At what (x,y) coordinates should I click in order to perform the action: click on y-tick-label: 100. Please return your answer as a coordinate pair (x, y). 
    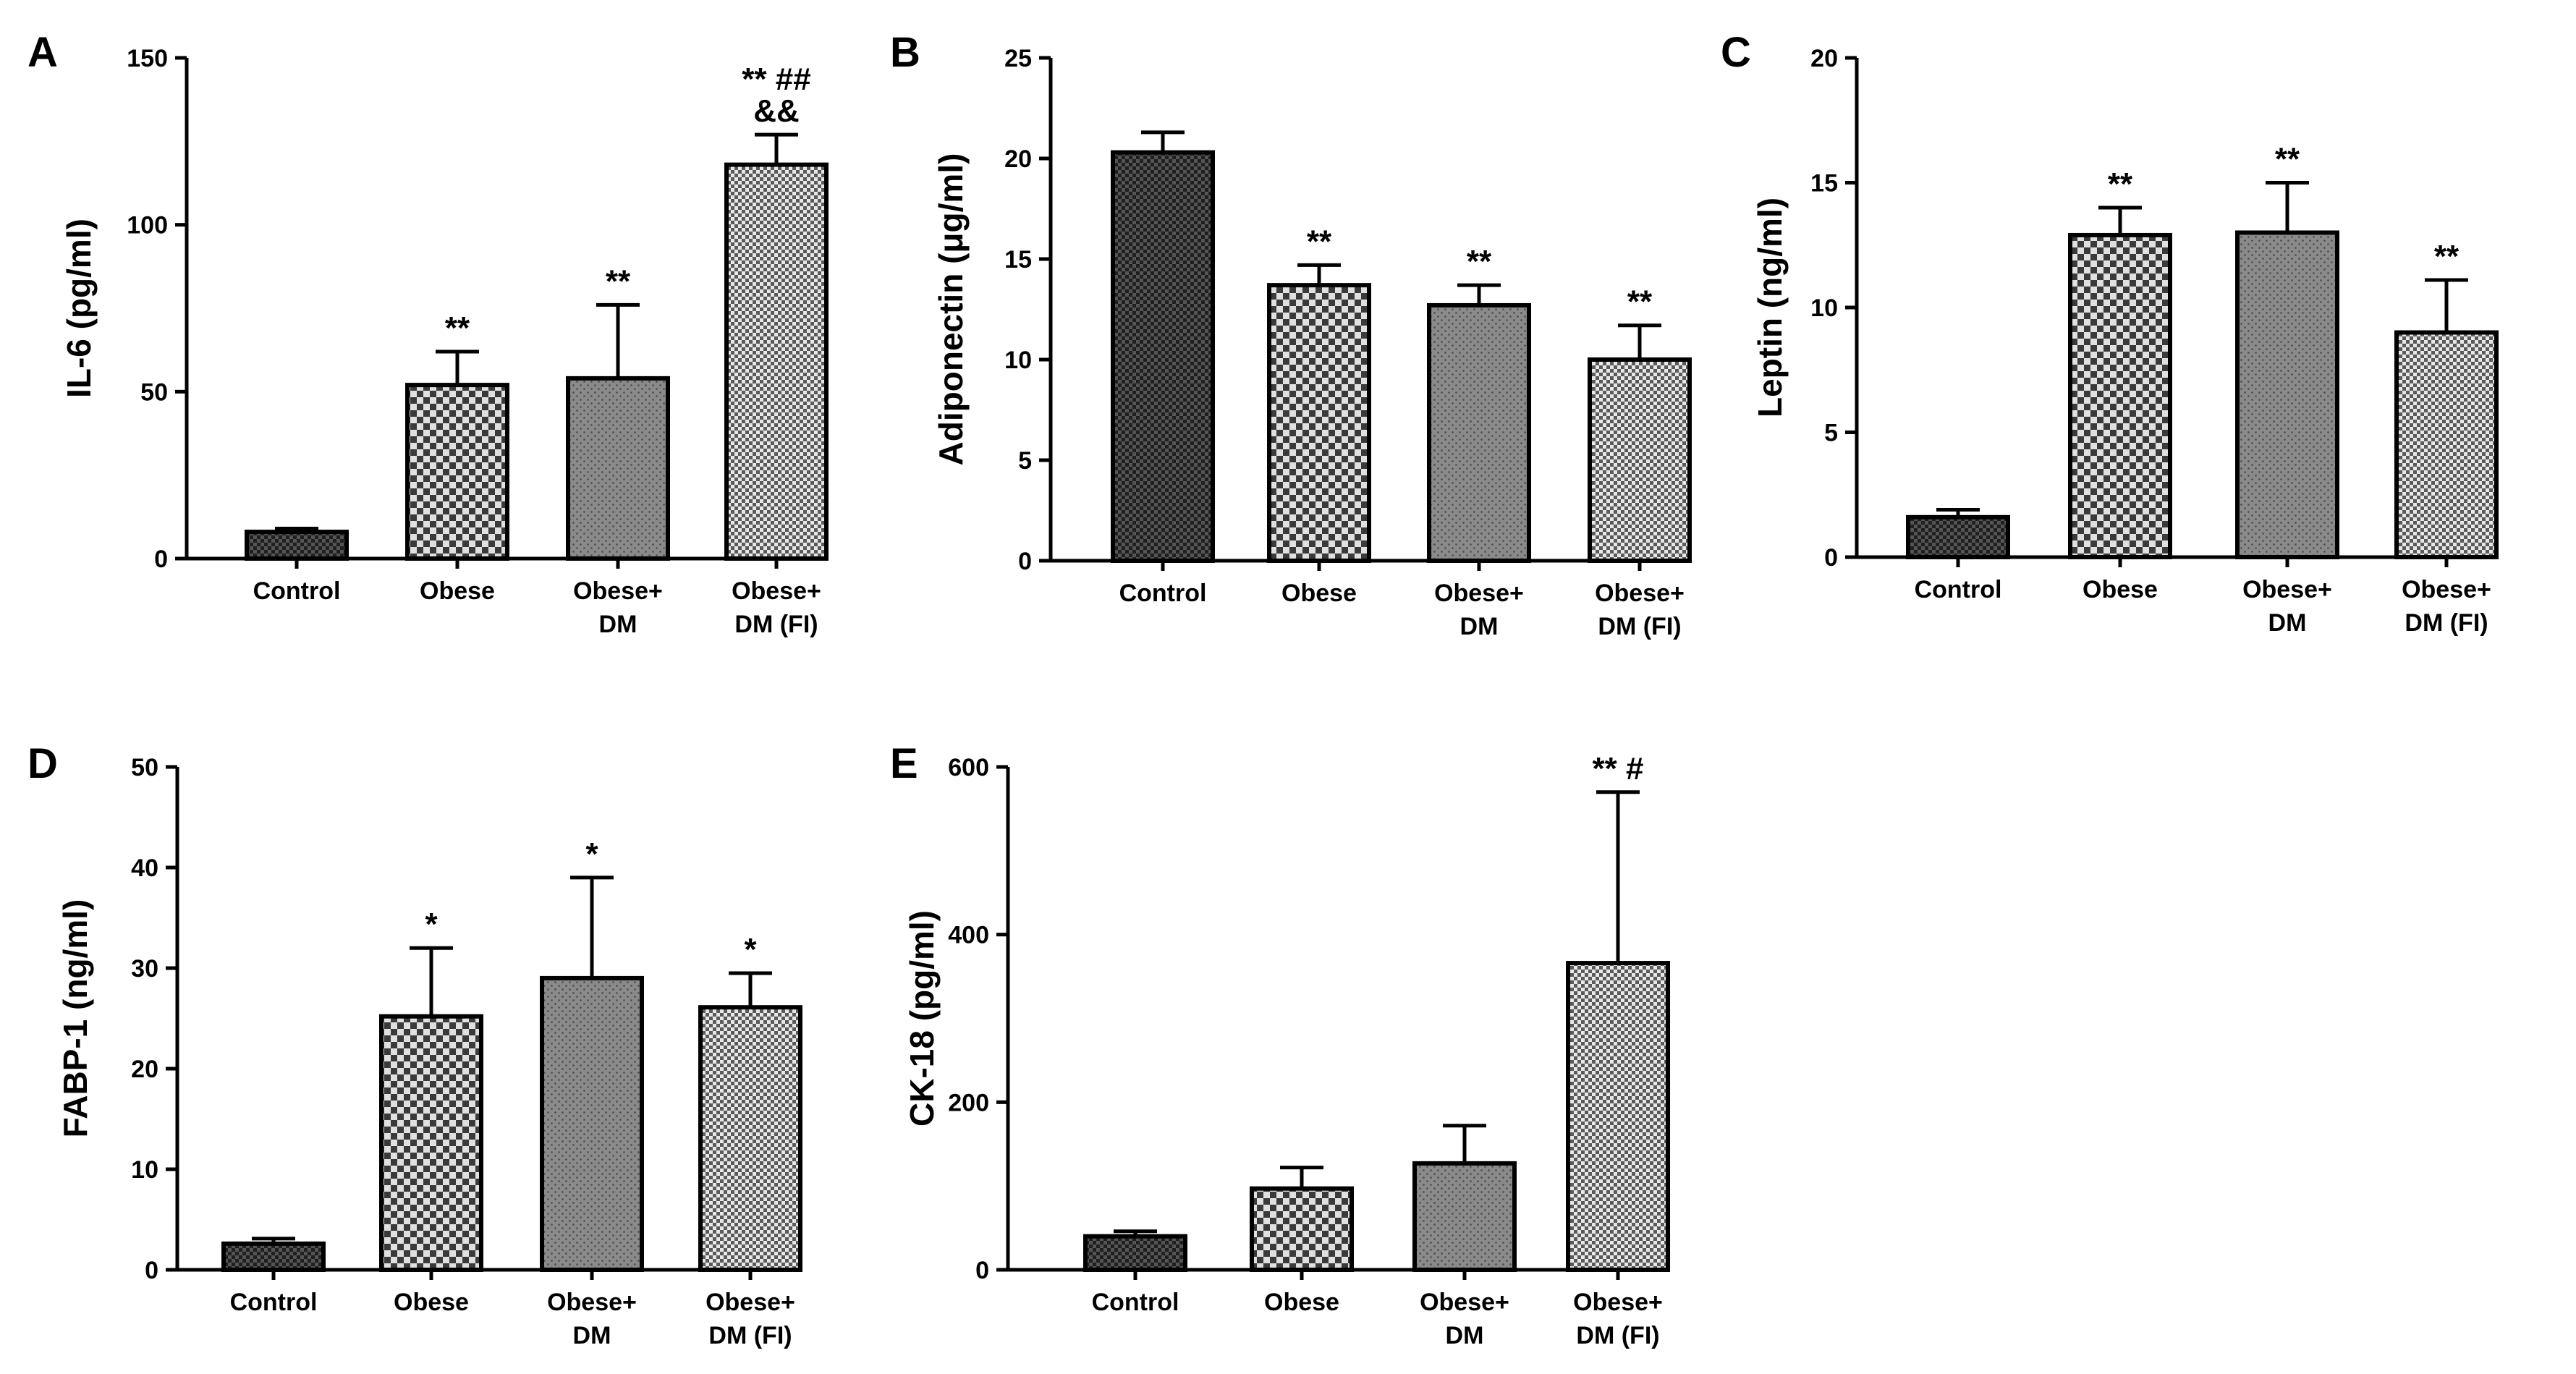
    Looking at the image, I should click on (147, 226).